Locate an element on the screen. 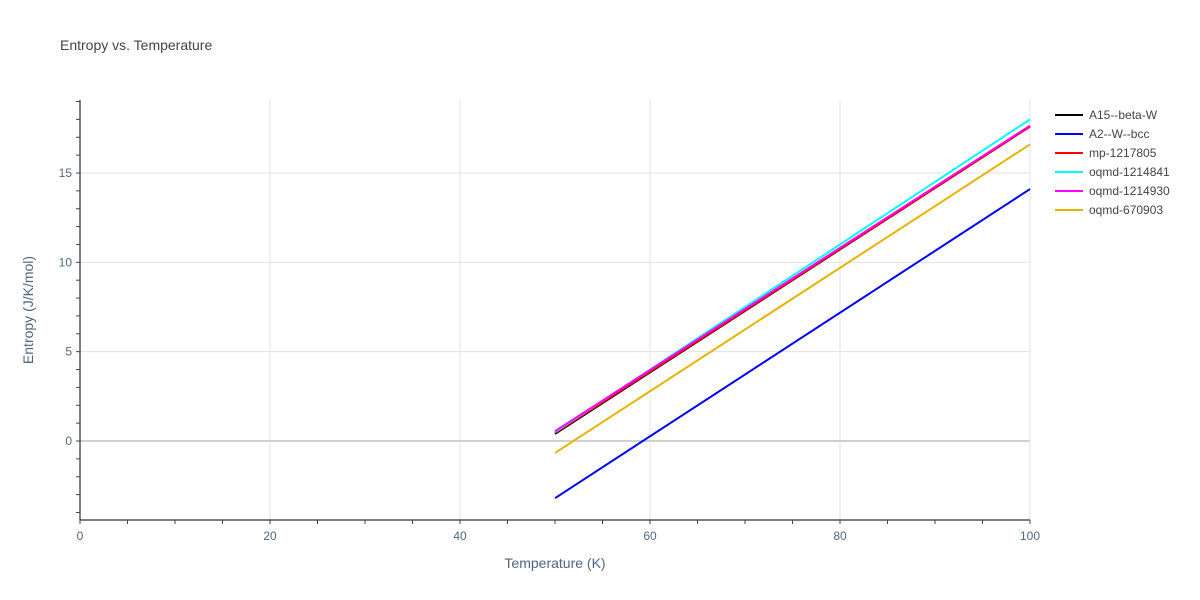  x-axis-label: Temperature (K) is located at coordinates (554, 563).